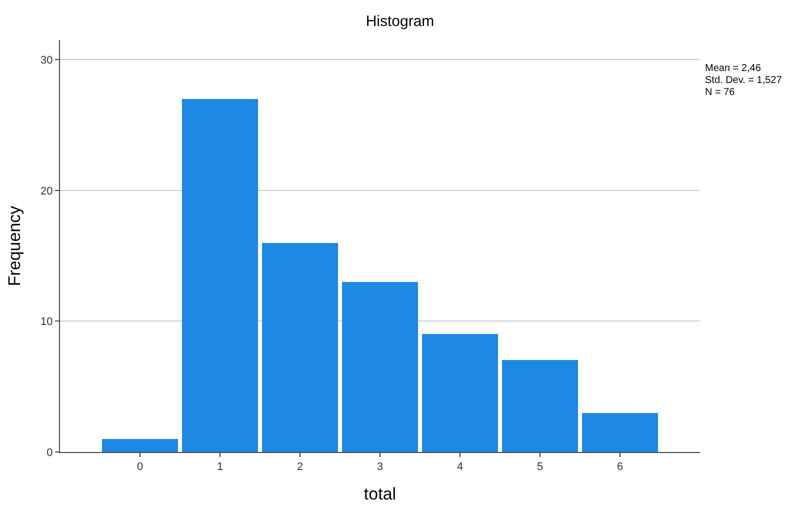 Image resolution: width=800 pixels, height=512 pixels. Describe the element at coordinates (380, 467) in the screenshot. I see `x-tick-label: 3` at that location.